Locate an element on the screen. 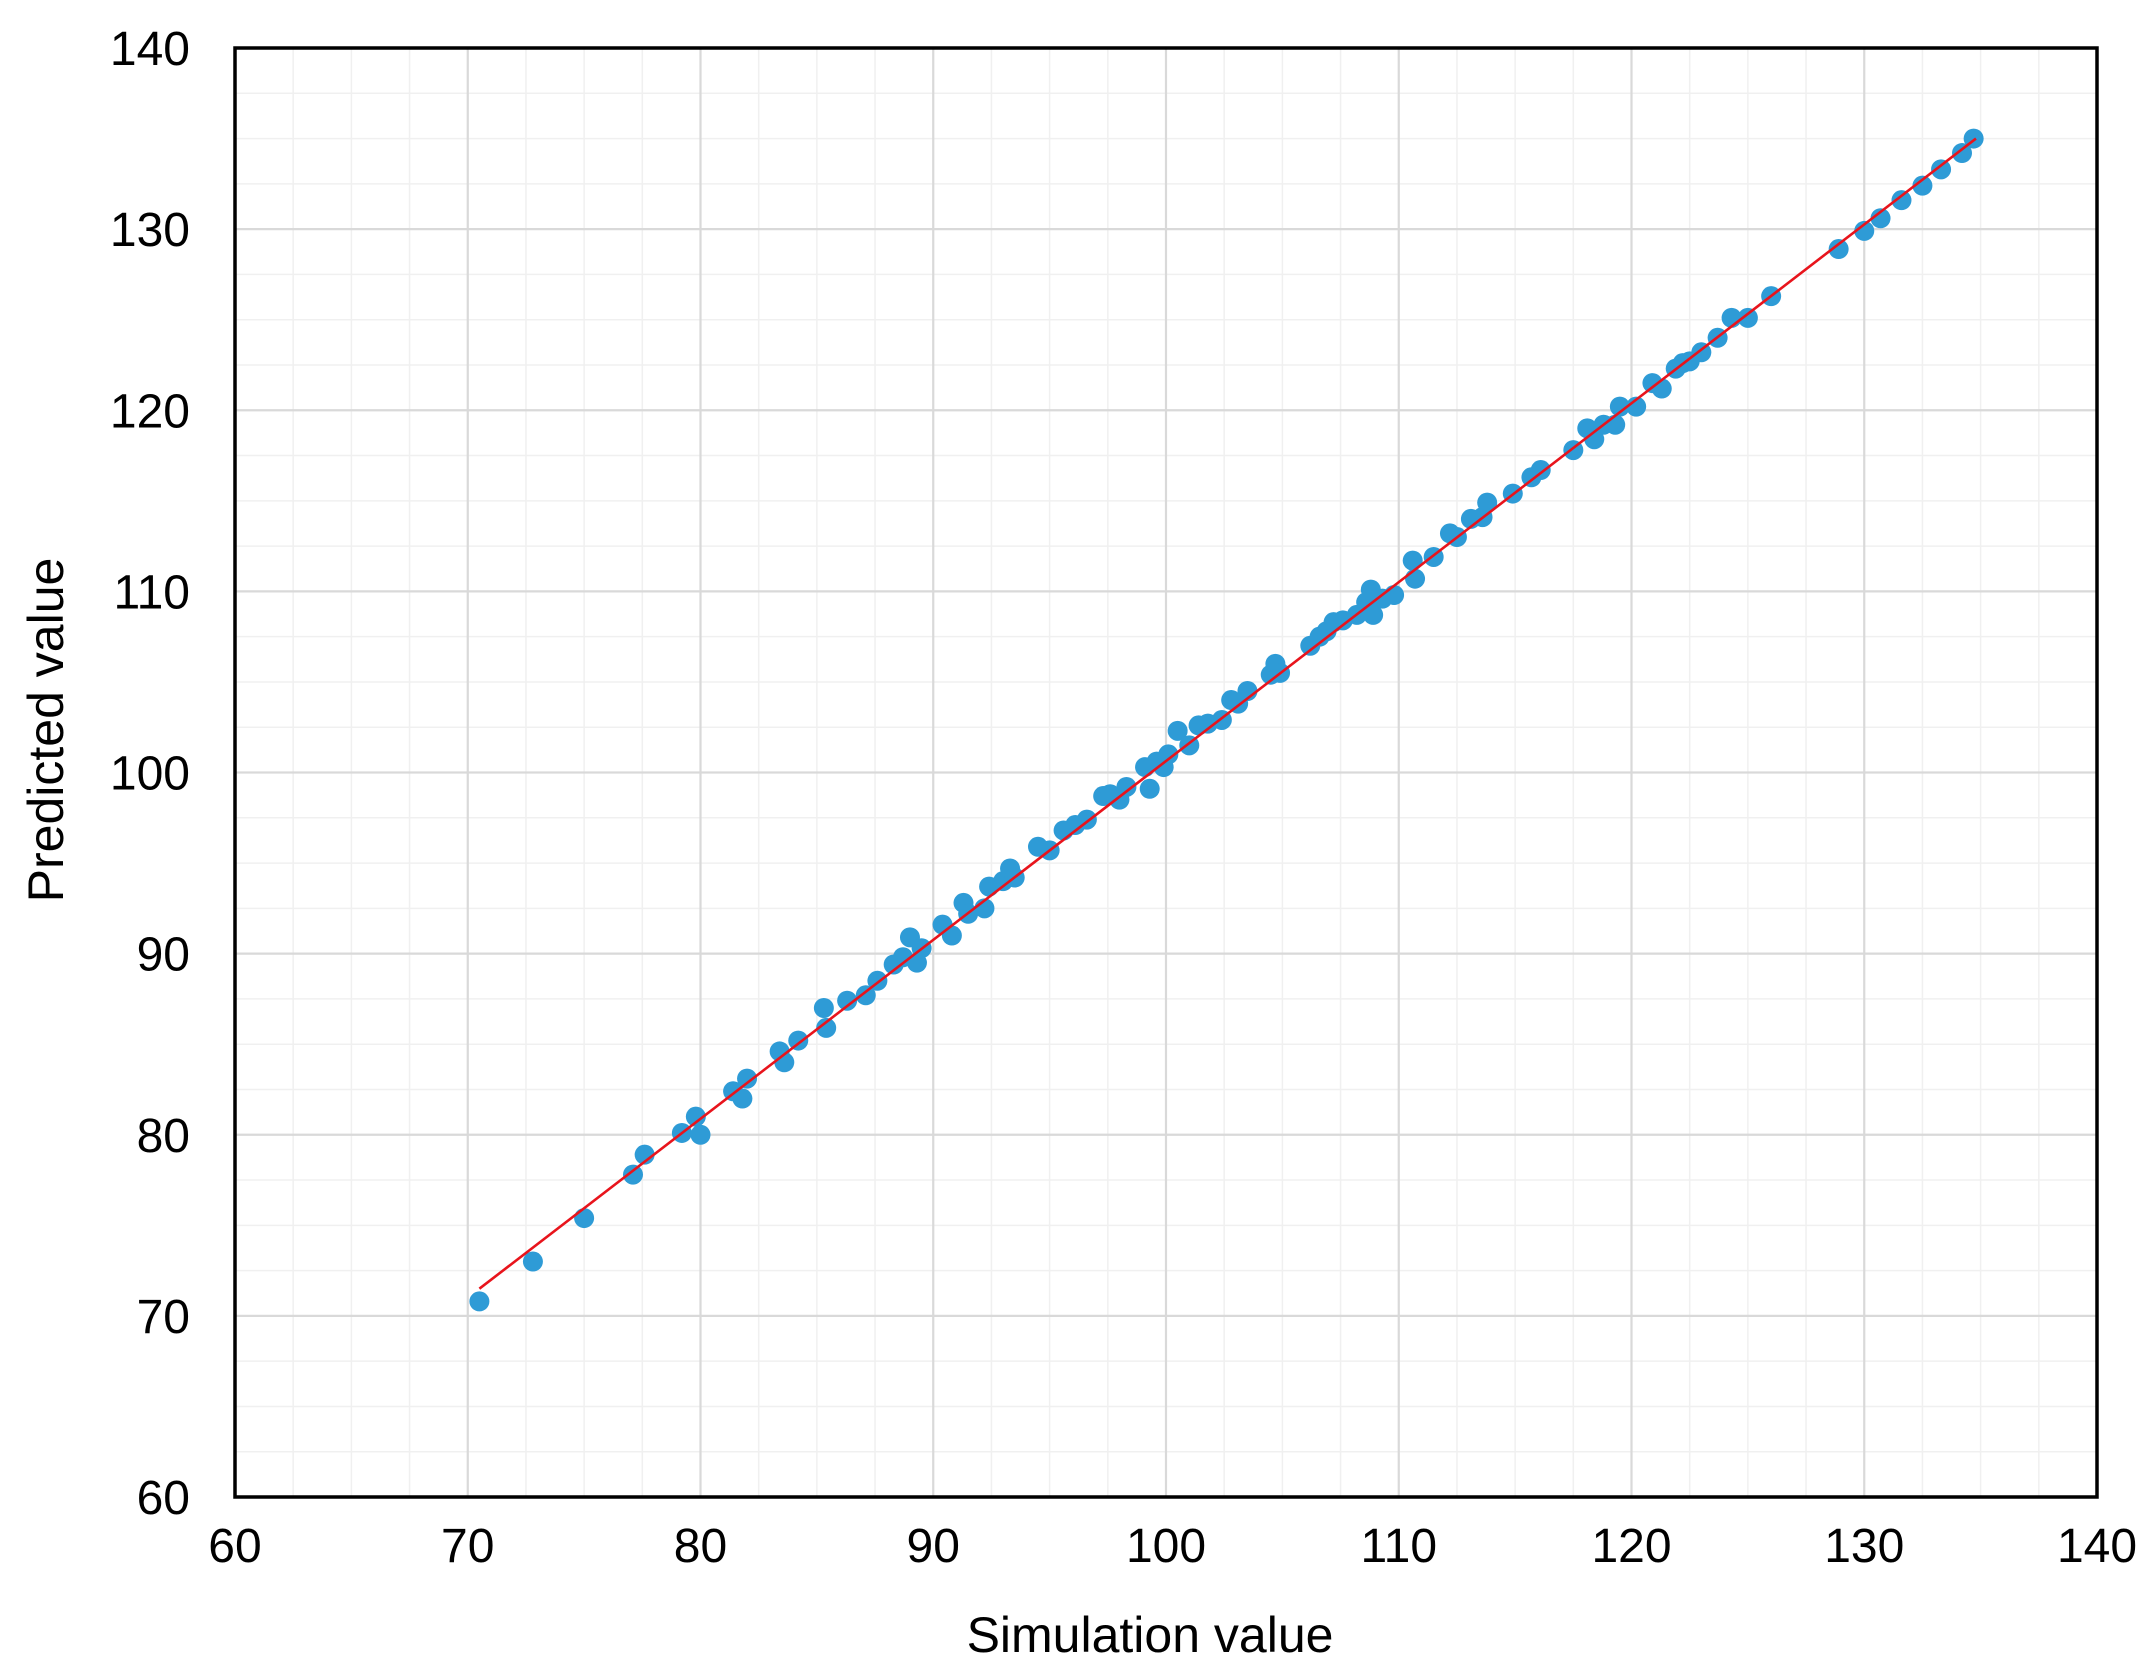 The width and height of the screenshot is (2144, 1674). y-tick-label: 130 is located at coordinates (150, 230).